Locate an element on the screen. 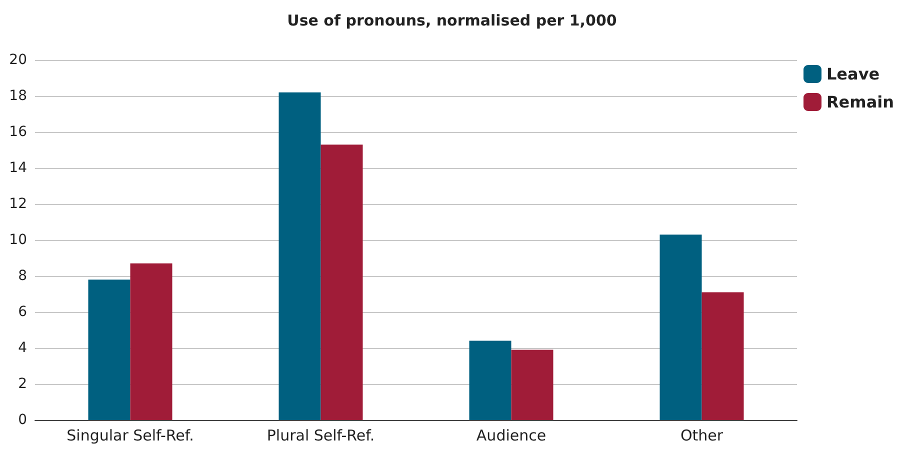 Image resolution: width=904 pixels, height=451 pixels. y-tick-label: 18 is located at coordinates (18, 96).